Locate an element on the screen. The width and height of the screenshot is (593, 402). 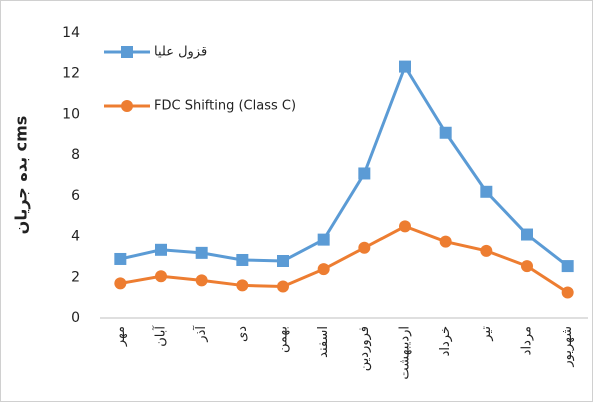
x-tick-label: مرداد is located at coordinates (527, 340).